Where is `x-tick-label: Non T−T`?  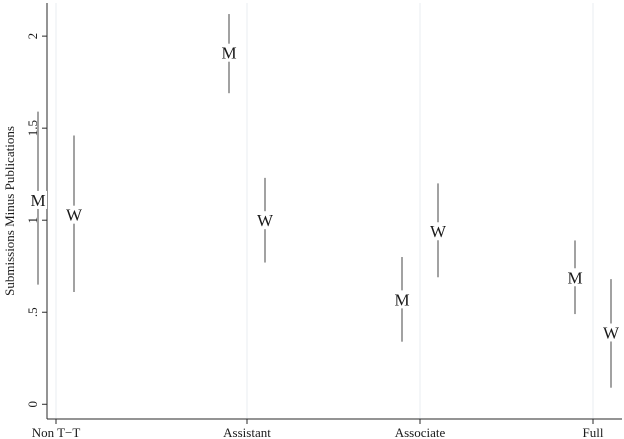
x-tick-label: Non T−T is located at coordinates (56, 432).